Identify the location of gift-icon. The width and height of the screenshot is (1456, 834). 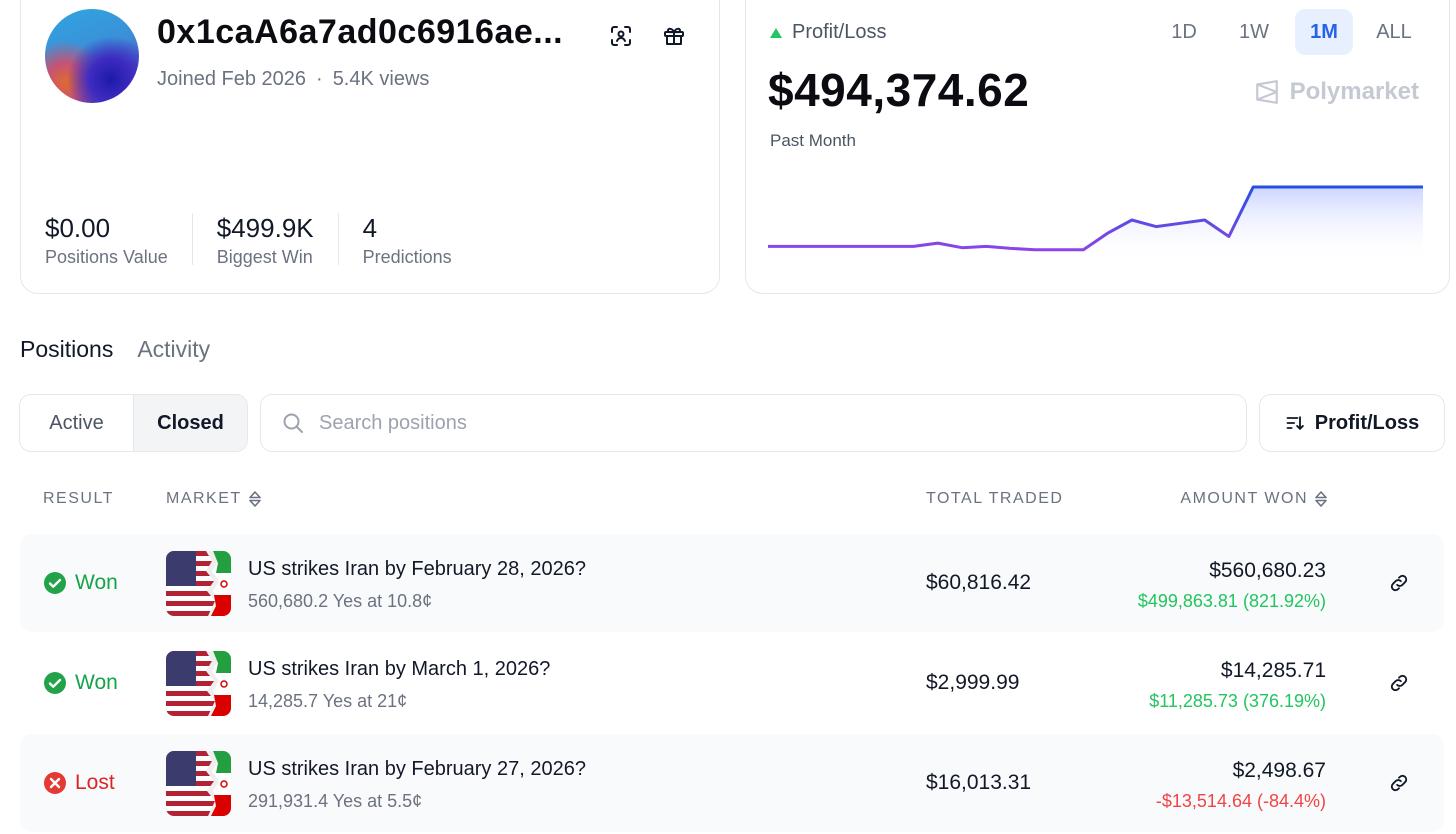
(674, 36).